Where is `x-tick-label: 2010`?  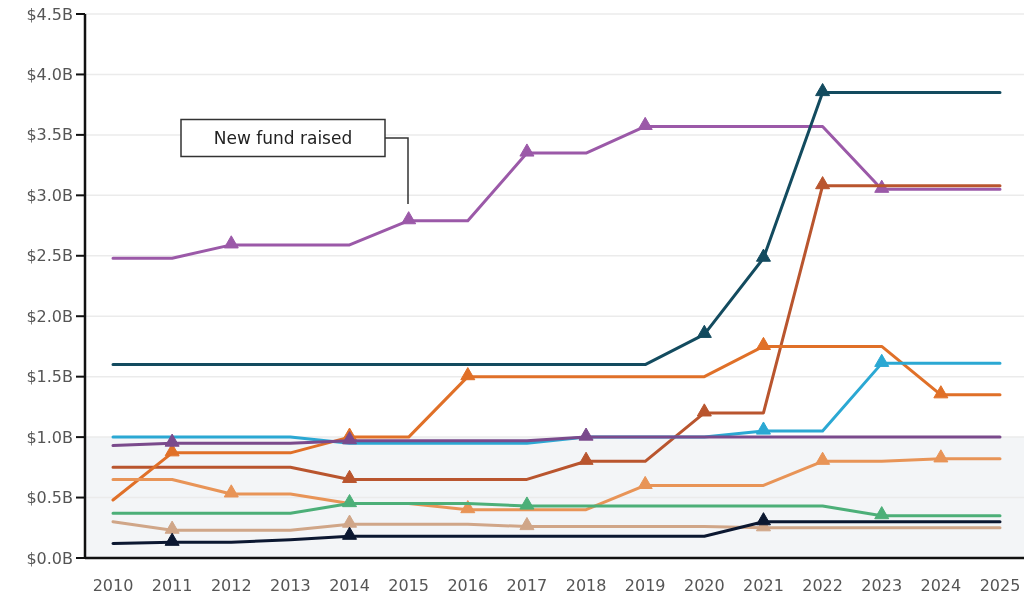
x-tick-label: 2010 is located at coordinates (113, 585).